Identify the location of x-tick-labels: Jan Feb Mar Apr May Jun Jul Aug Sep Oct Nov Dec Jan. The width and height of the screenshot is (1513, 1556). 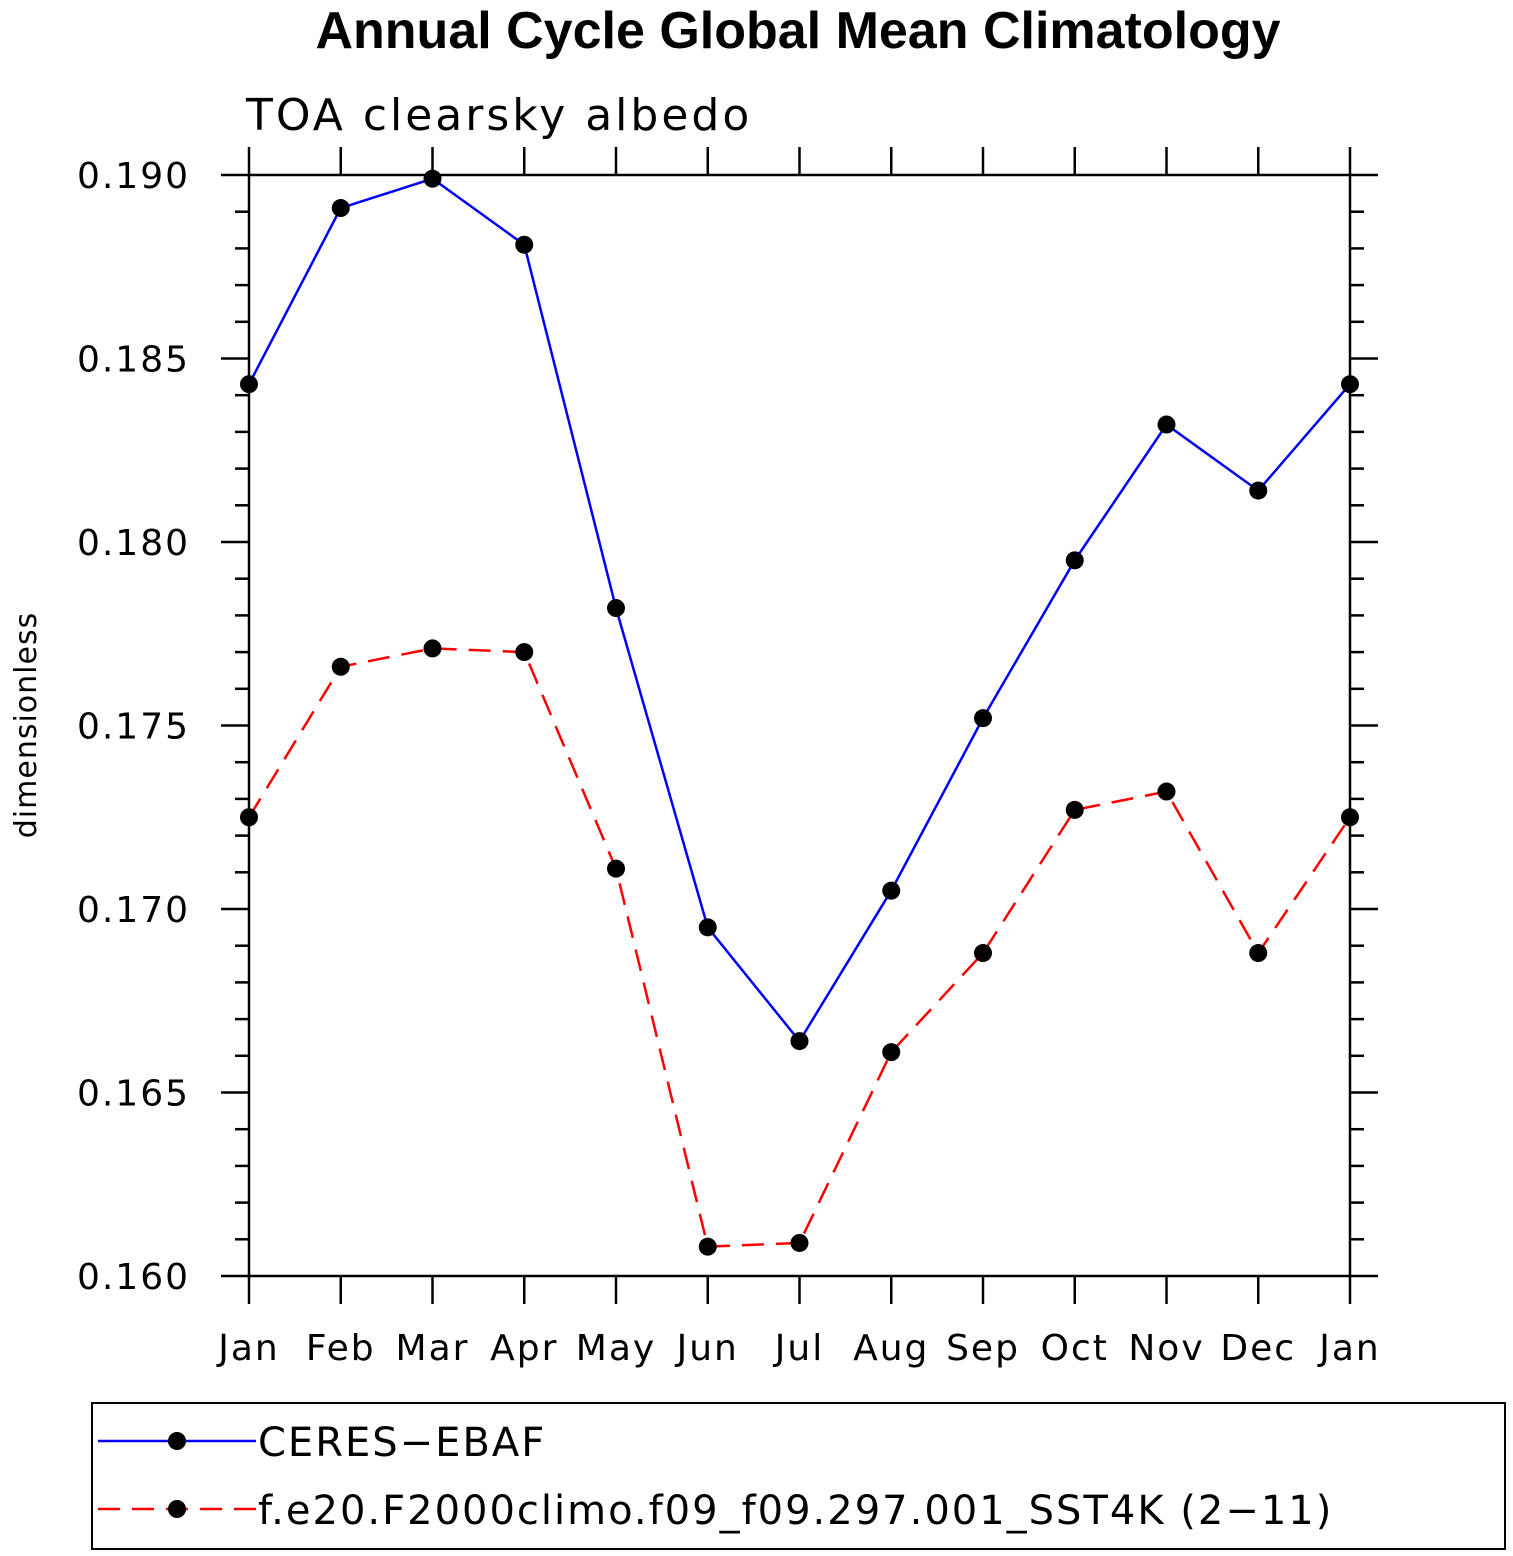
(798, 1348).